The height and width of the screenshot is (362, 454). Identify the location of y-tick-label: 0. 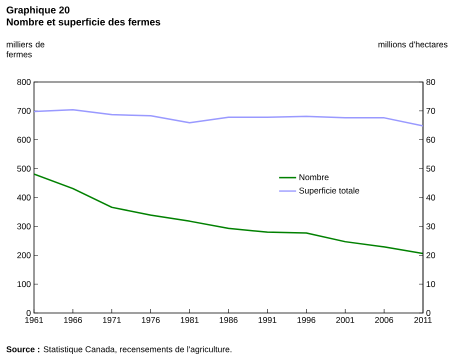
(28, 313).